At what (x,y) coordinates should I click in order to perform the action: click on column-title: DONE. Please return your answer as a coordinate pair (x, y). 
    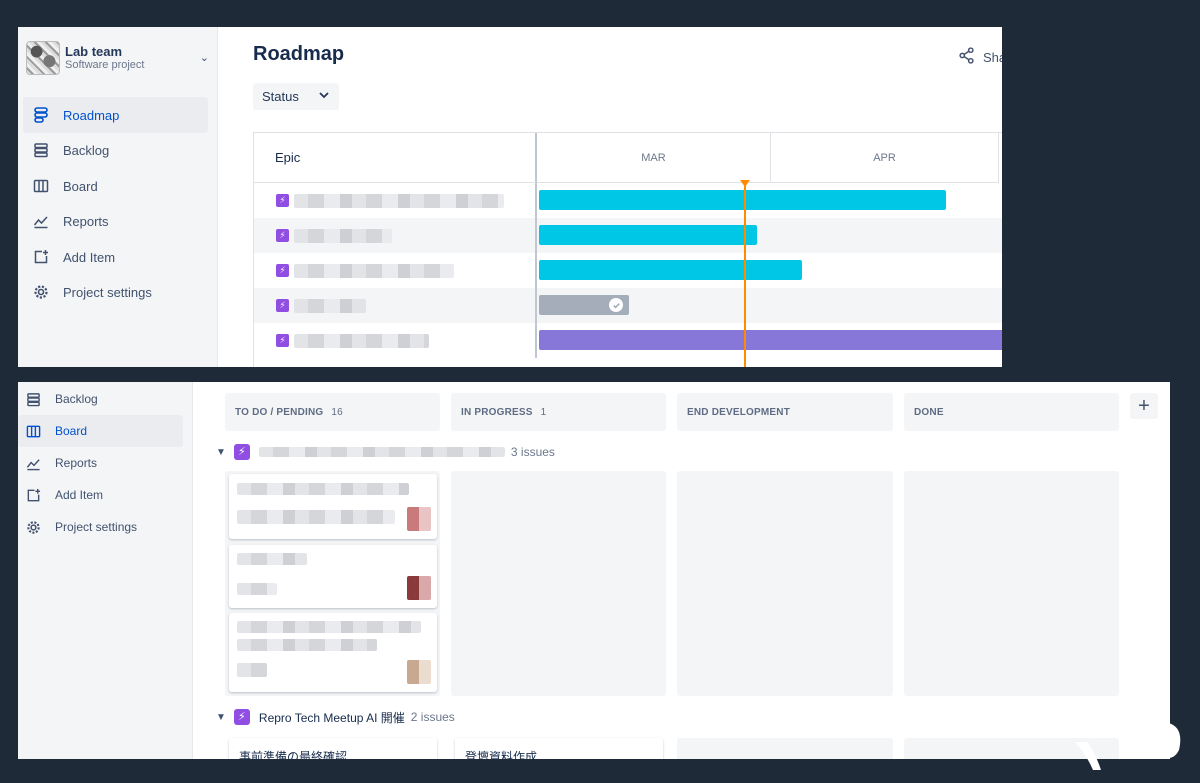
    Looking at the image, I should click on (929, 412).